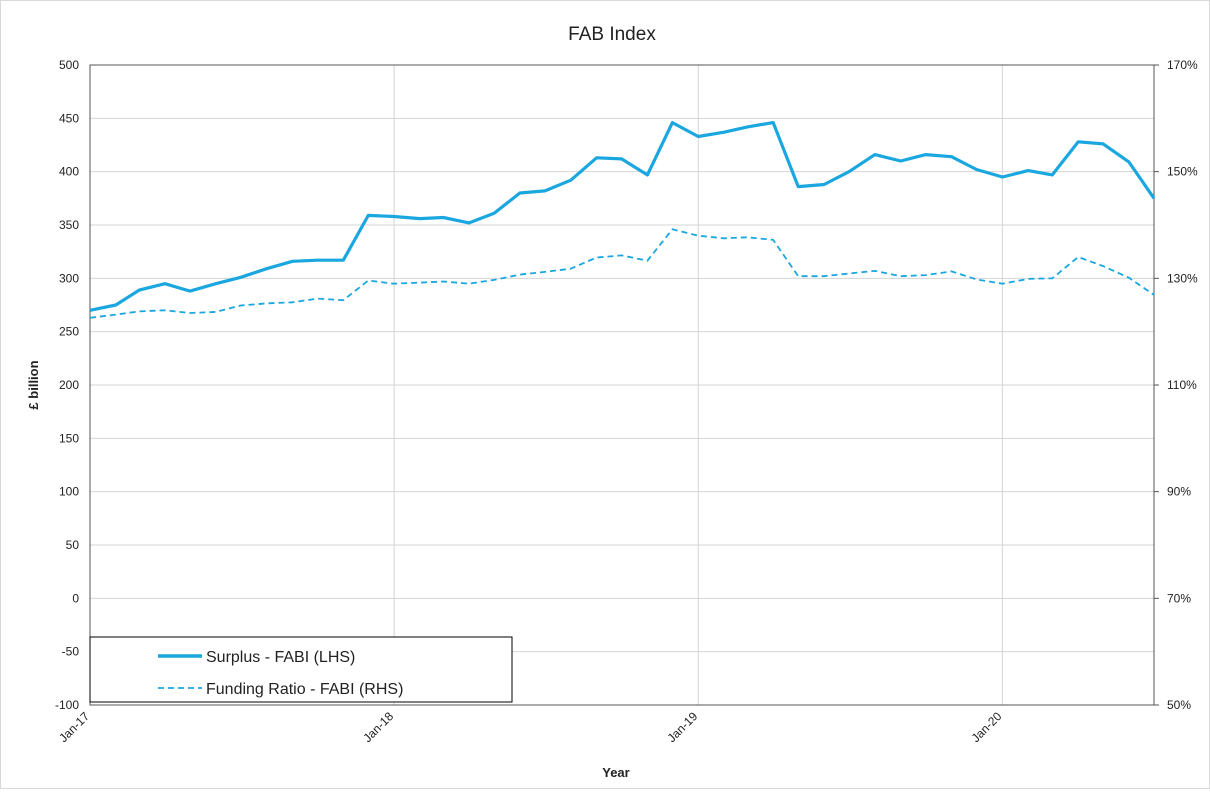 This screenshot has width=1210, height=793. Describe the element at coordinates (280, 657) in the screenshot. I see `legend-label-surplus: Surplus - FABI (LHS)` at that location.